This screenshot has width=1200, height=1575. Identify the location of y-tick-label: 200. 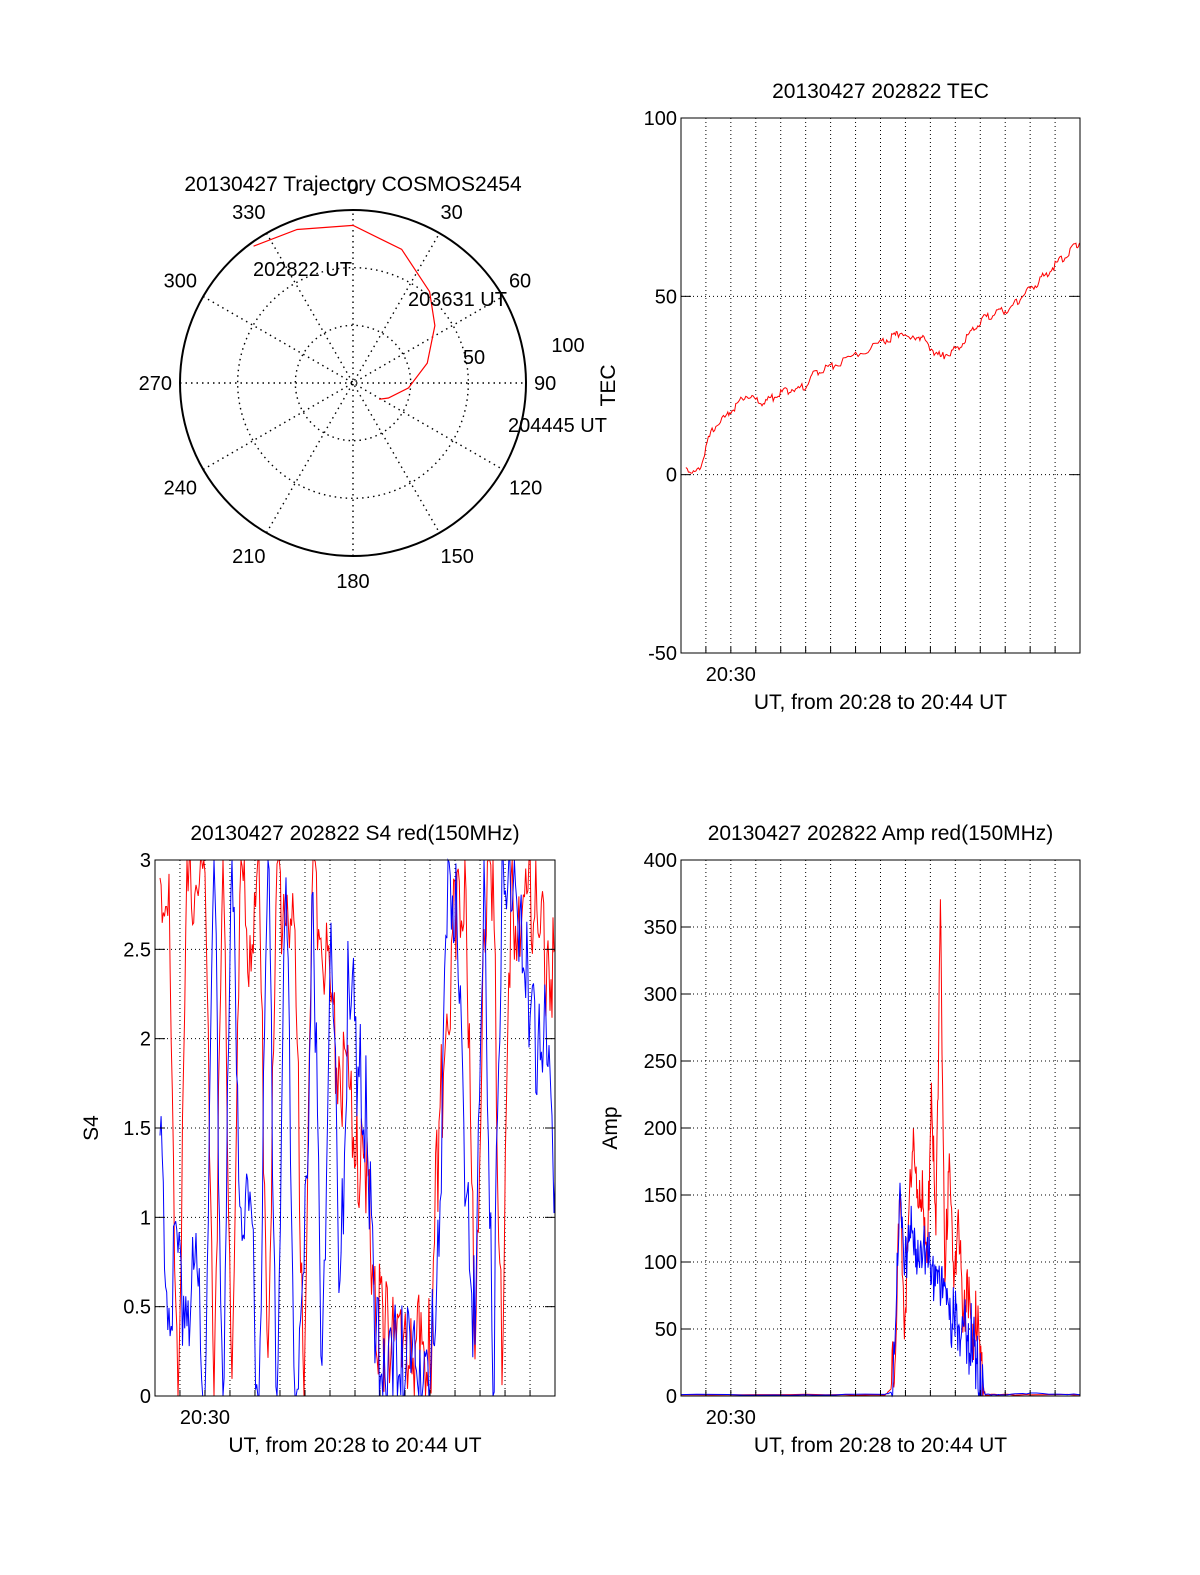
(660, 1129).